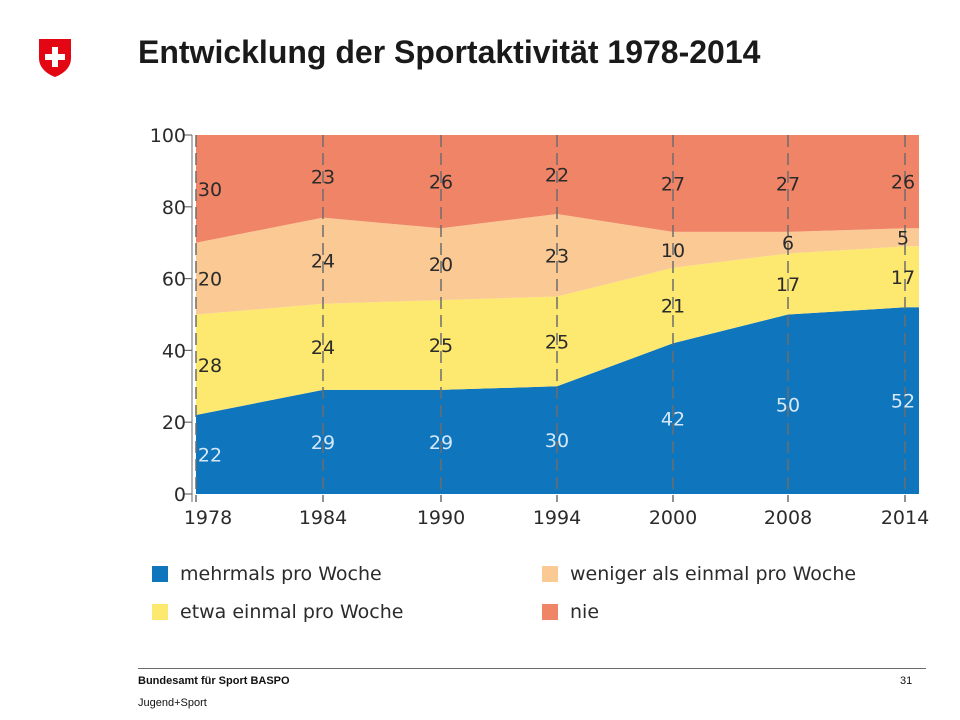 This screenshot has height=720, width=960. Describe the element at coordinates (905, 518) in the screenshot. I see `x-tick-label: 2014` at that location.